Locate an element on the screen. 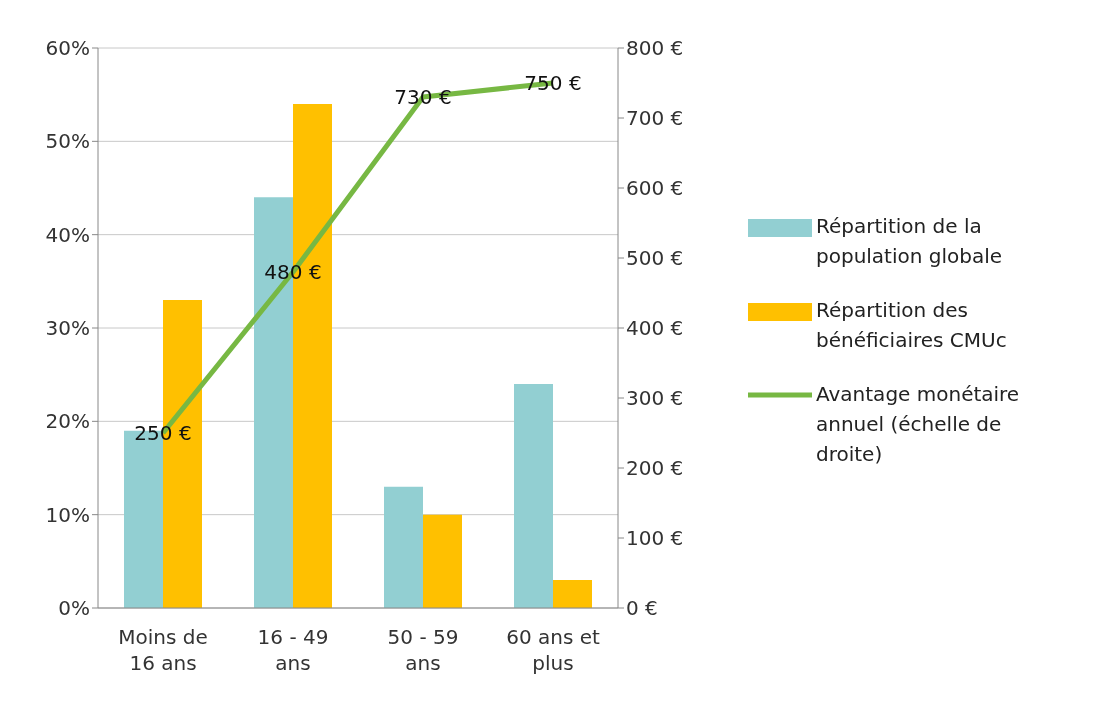 The width and height of the screenshot is (1099, 710). y-tick-label: 40% is located at coordinates (67, 234).